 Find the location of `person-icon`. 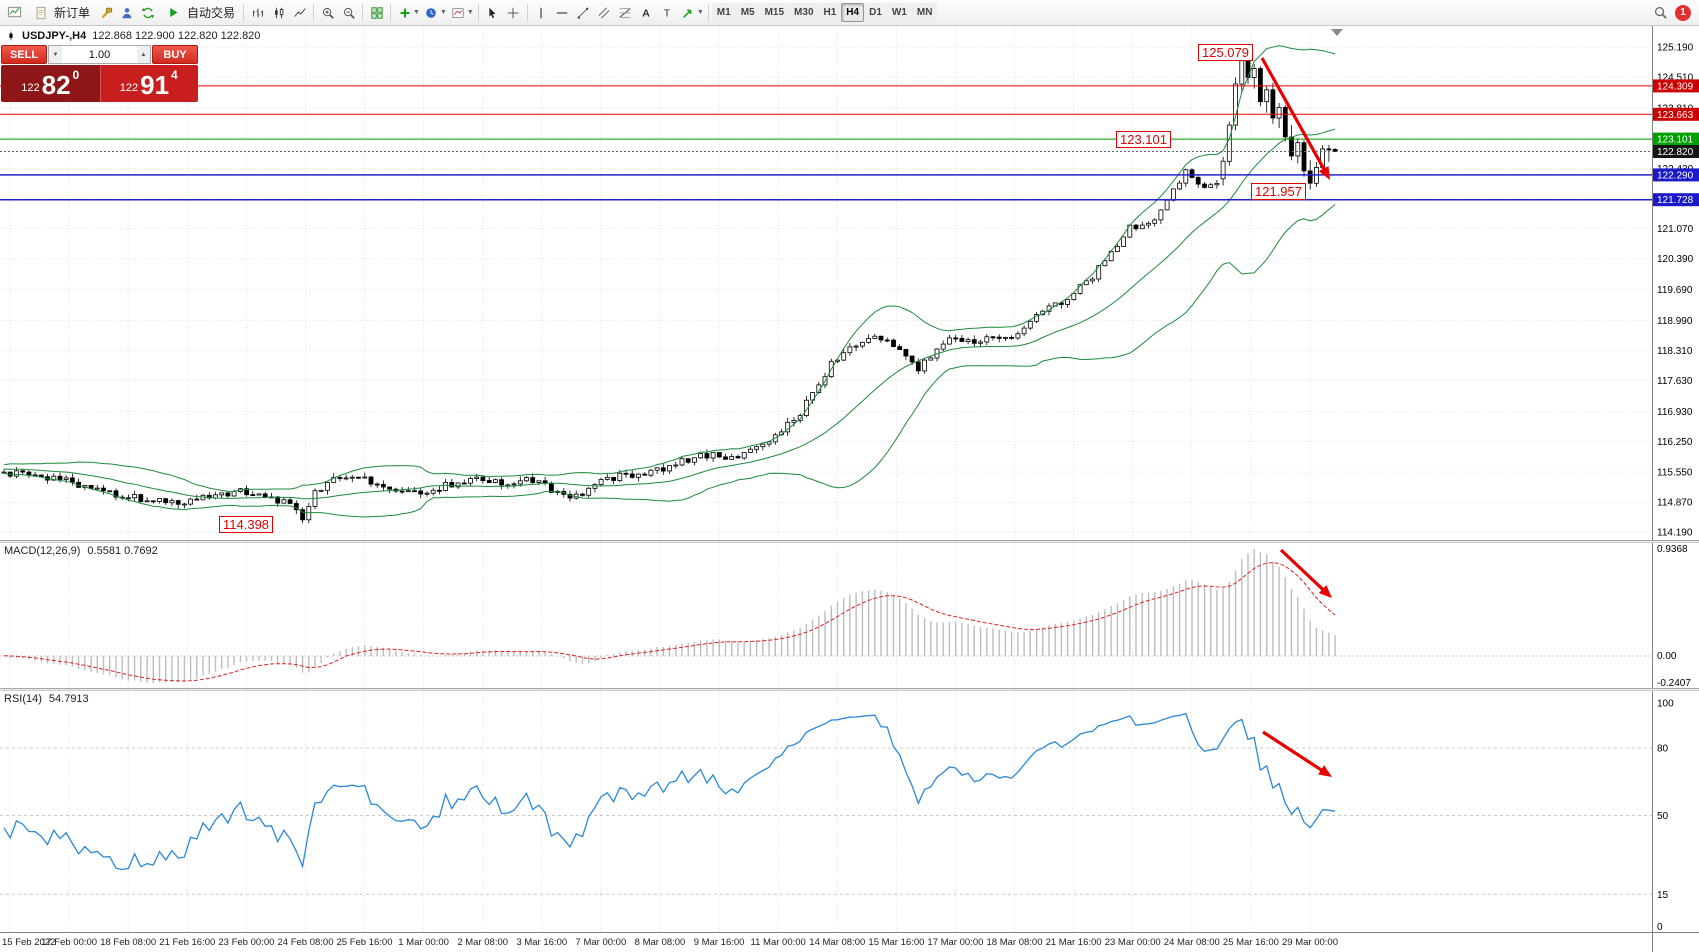

person-icon is located at coordinates (126, 13).